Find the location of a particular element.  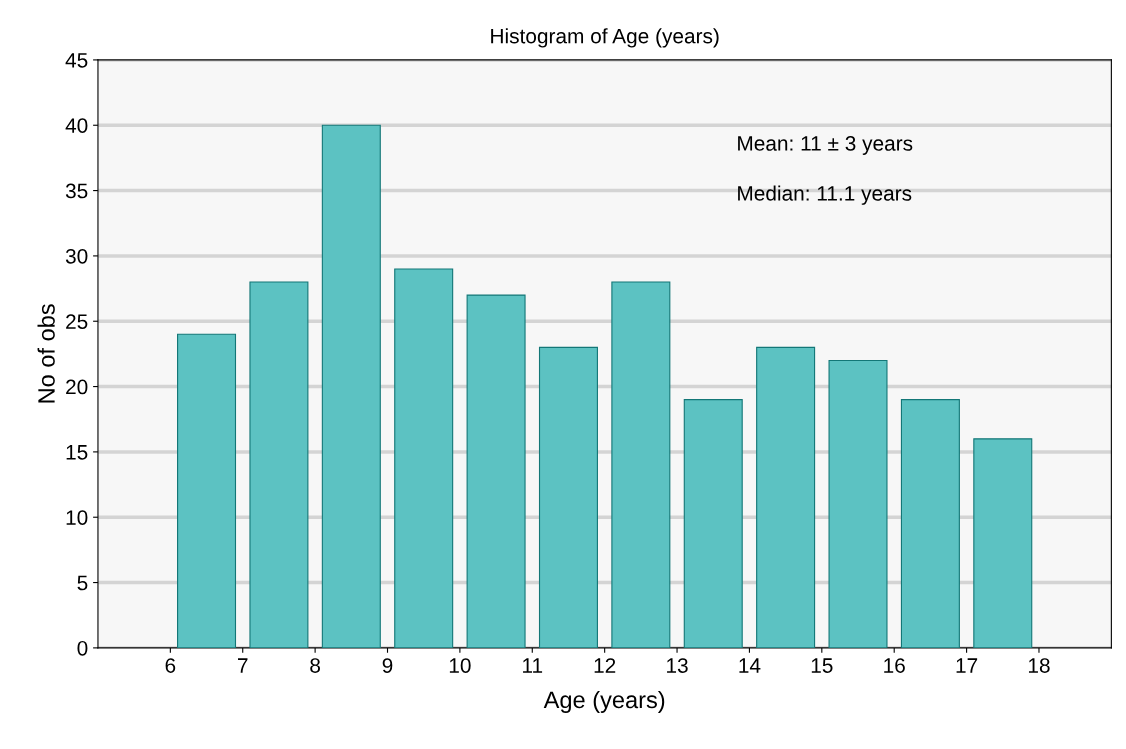

y-tick-label: 30 is located at coordinates (76, 256).